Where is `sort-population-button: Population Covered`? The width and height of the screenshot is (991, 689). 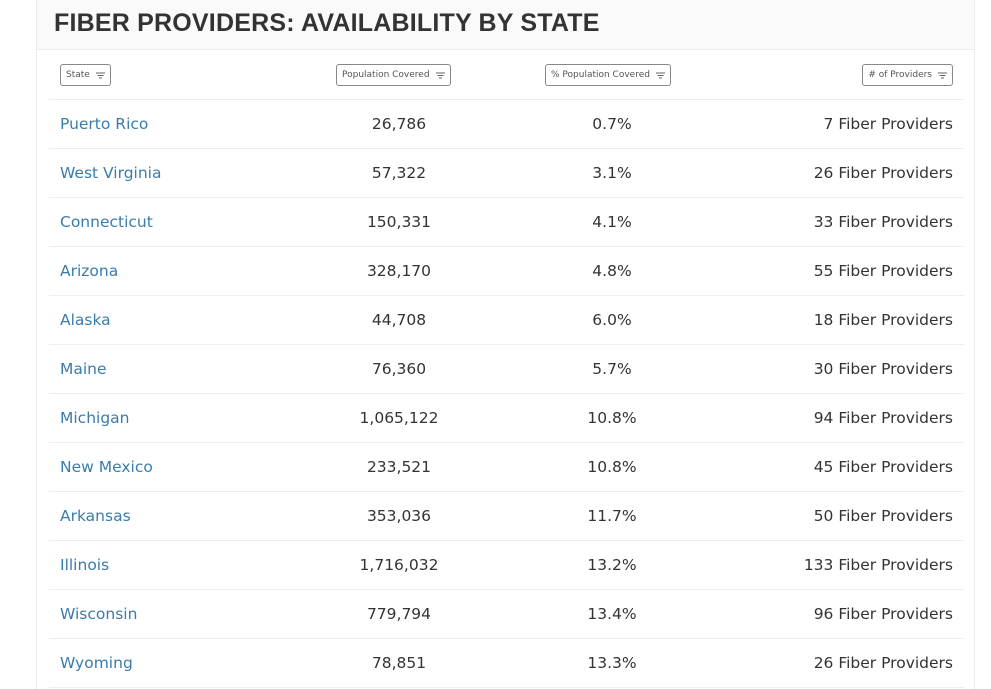 sort-population-button: Population Covered is located at coordinates (393, 75).